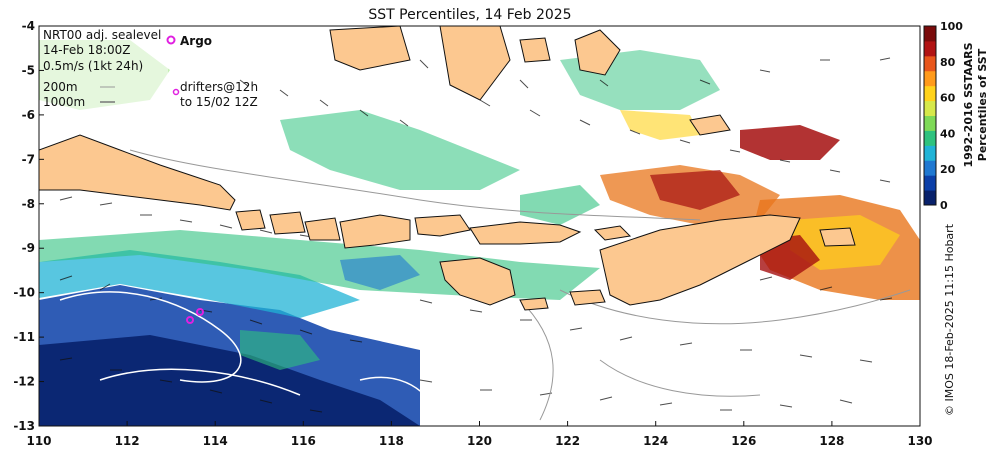  What do you see at coordinates (370, 48) in the screenshot?
I see `borneo-south-coast` at bounding box center [370, 48].